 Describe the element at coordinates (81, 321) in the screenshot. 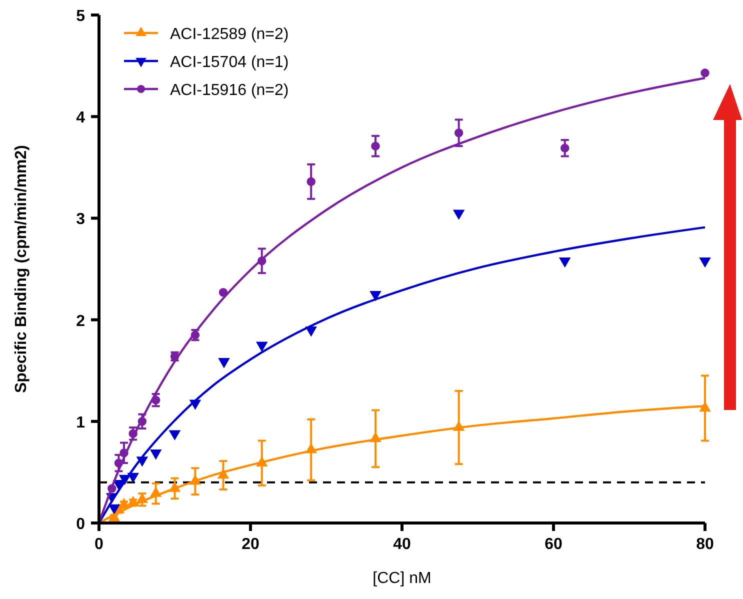

I see `y-tick-label: 2` at that location.